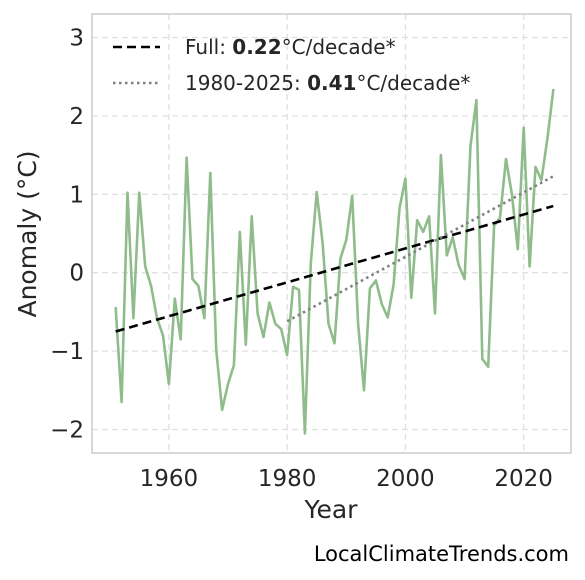 This screenshot has width=585, height=580. Describe the element at coordinates (331, 83) in the screenshot. I see `legend-label-value: 0.41` at that location.